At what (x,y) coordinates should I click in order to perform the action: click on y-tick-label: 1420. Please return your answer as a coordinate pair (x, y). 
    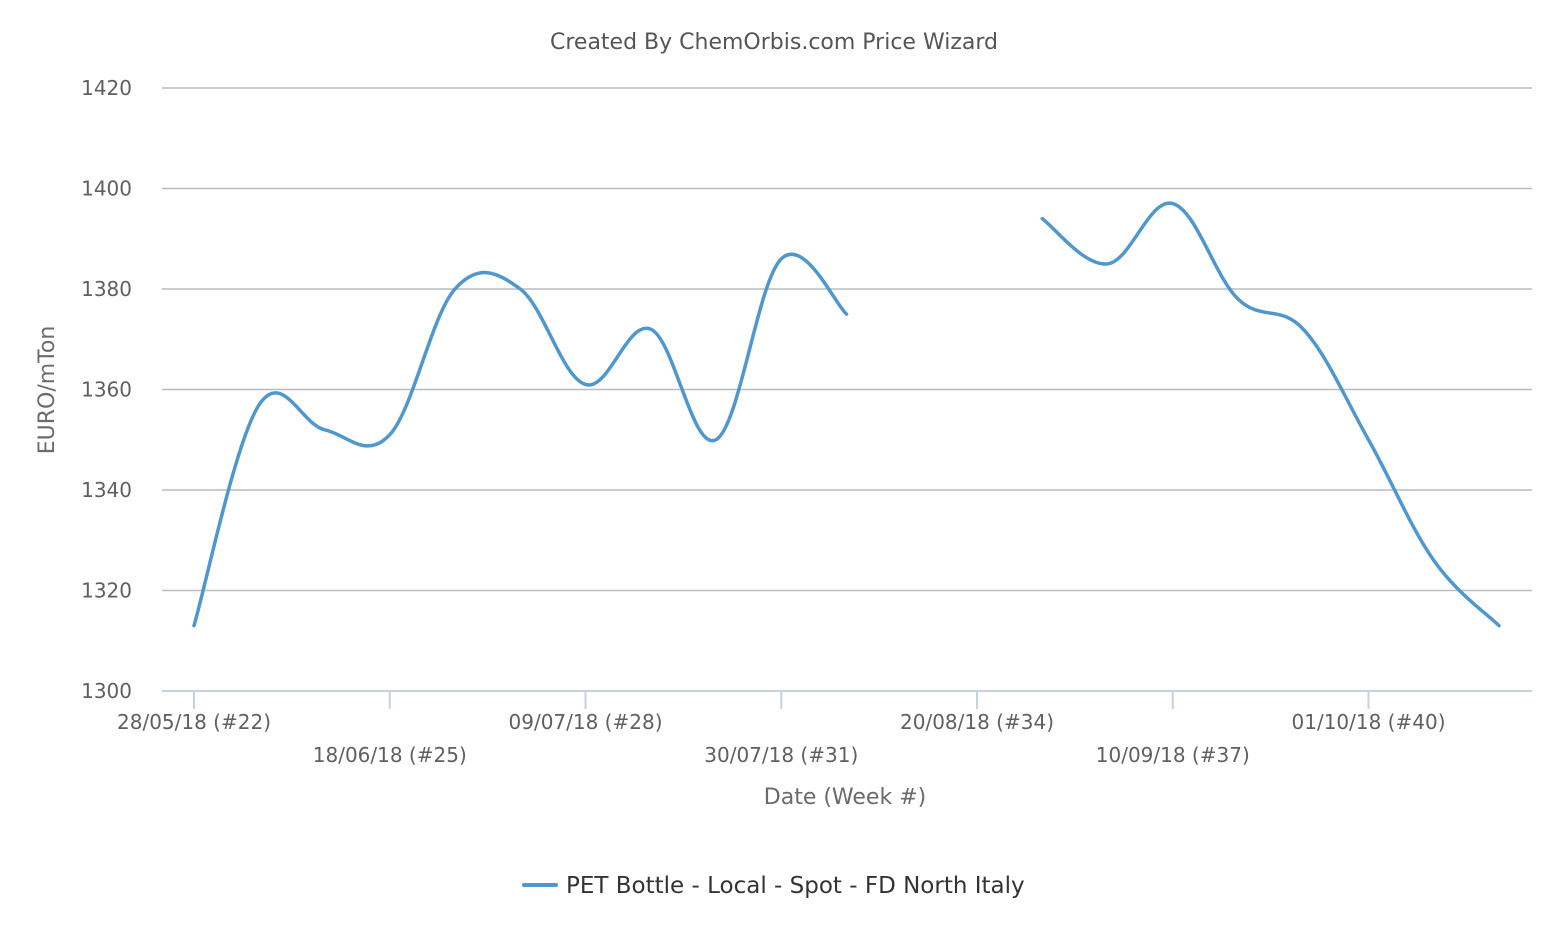
    Looking at the image, I should click on (106, 88).